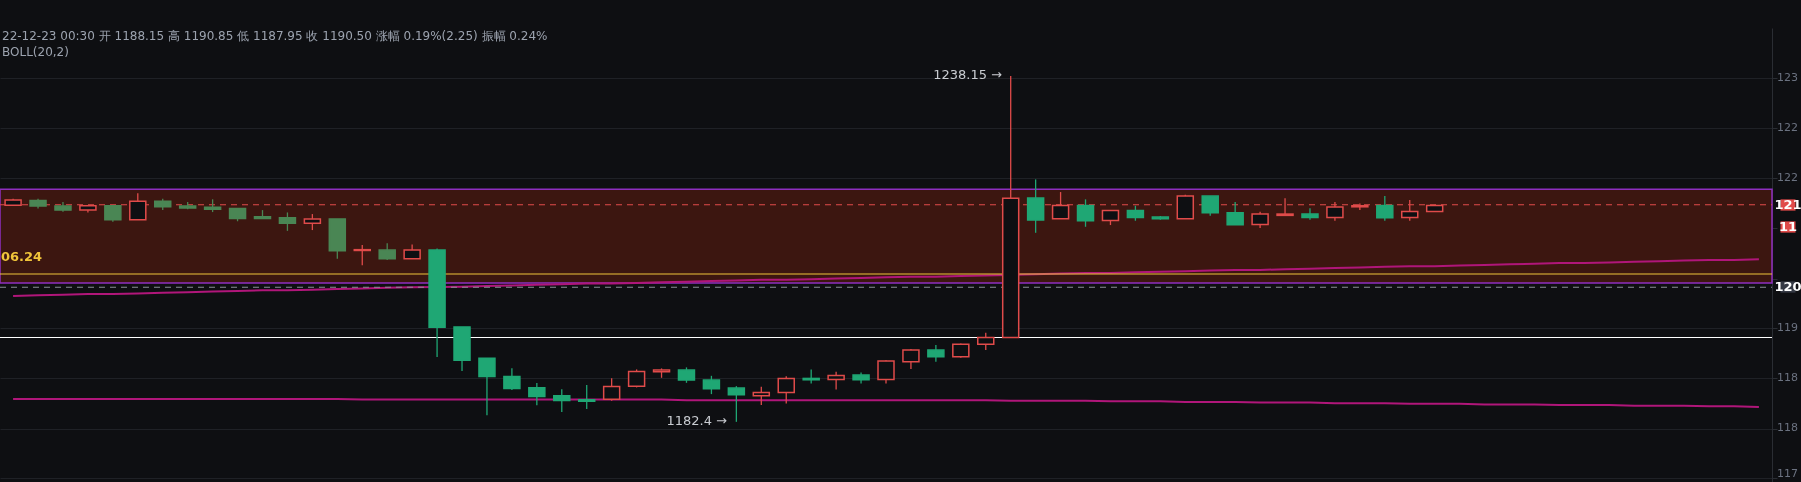  What do you see at coordinates (1787, 327) in the screenshot?
I see `text: 119` at bounding box center [1787, 327].